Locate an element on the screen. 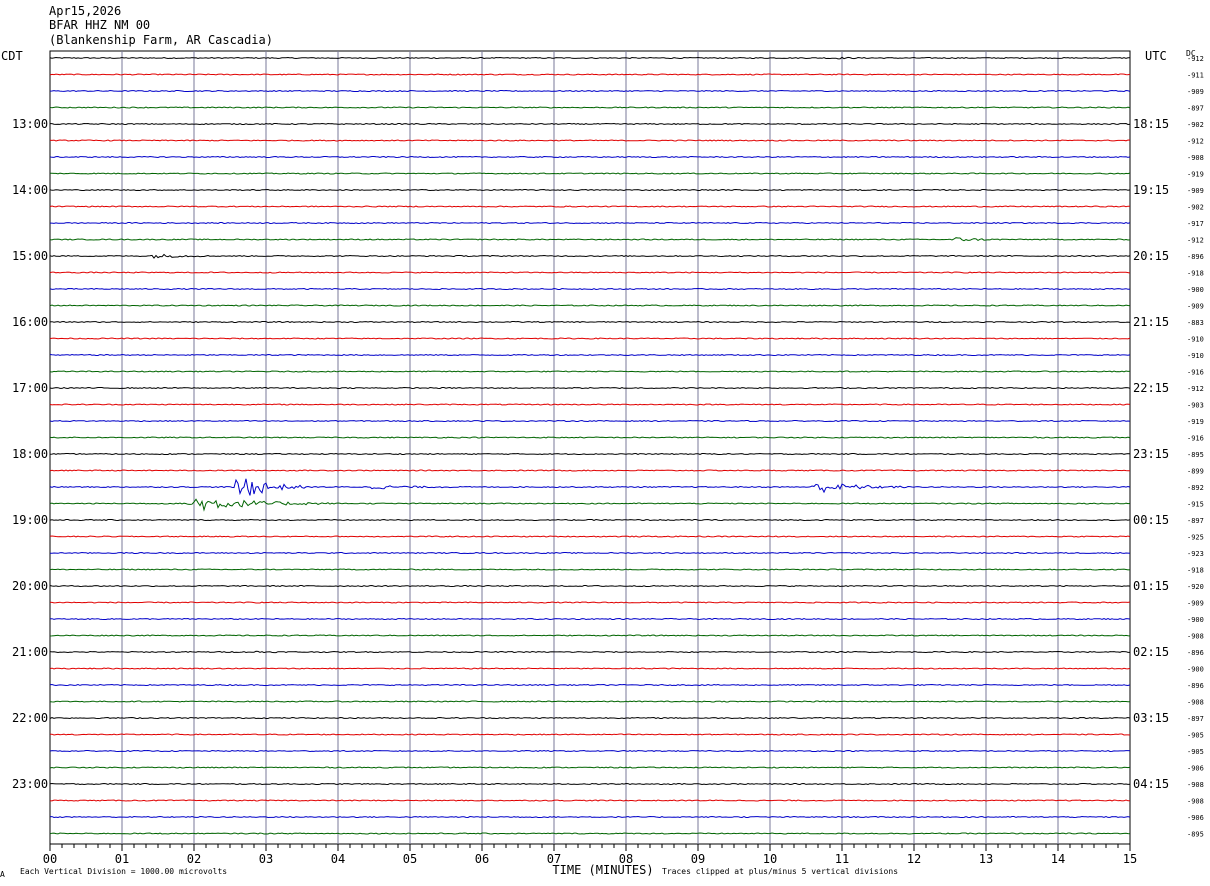  right-hour-label: 22:15 is located at coordinates (1151, 388).